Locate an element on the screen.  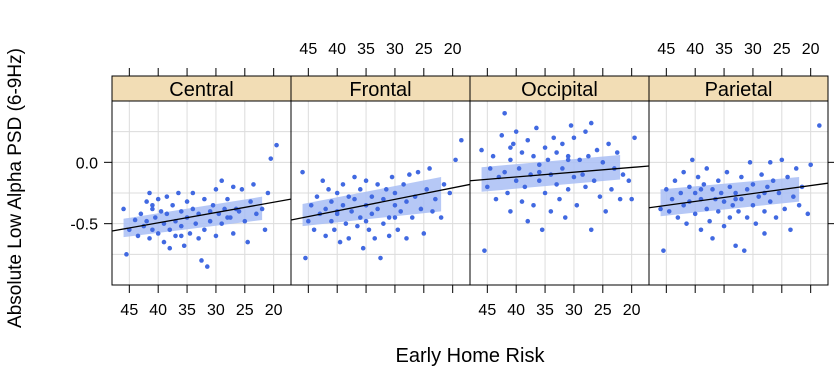
panel-parietal: Parietal 45 40 35 30 25 20 is located at coordinates (738, 167).